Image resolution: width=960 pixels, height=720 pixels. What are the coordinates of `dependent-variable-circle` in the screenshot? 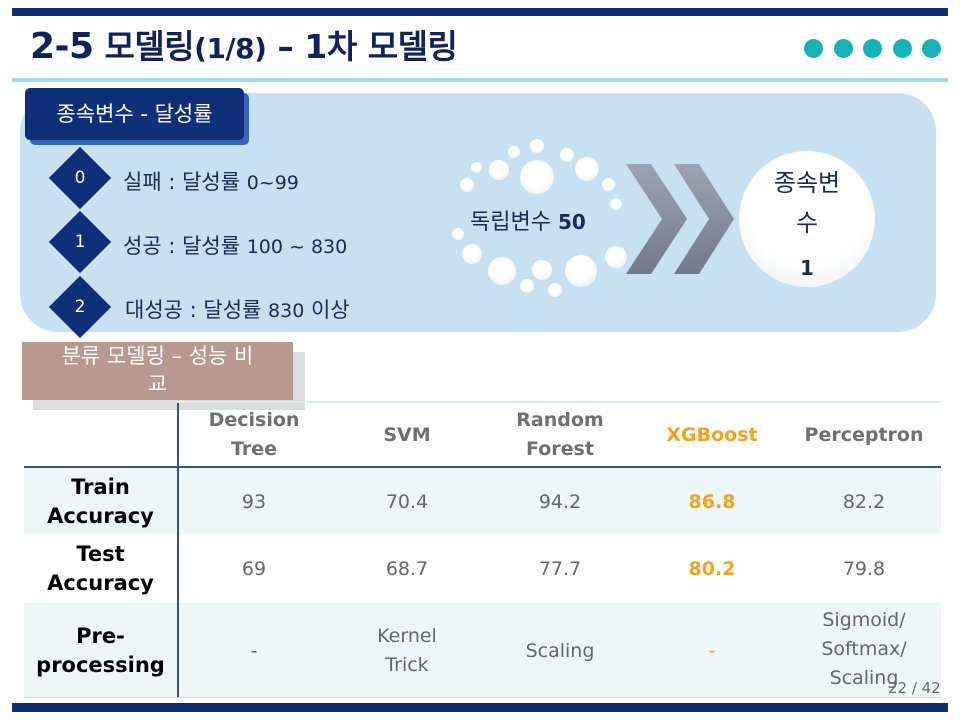 It's located at (807, 219).